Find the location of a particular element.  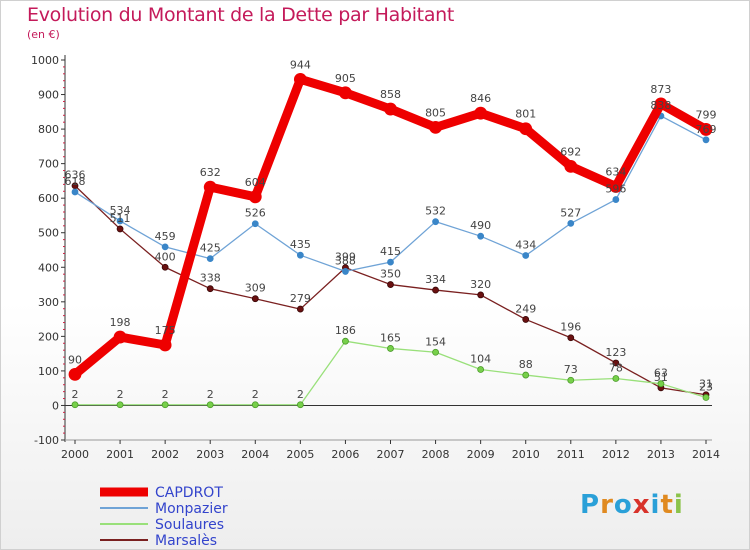

data-label: 320 is located at coordinates (480, 284).